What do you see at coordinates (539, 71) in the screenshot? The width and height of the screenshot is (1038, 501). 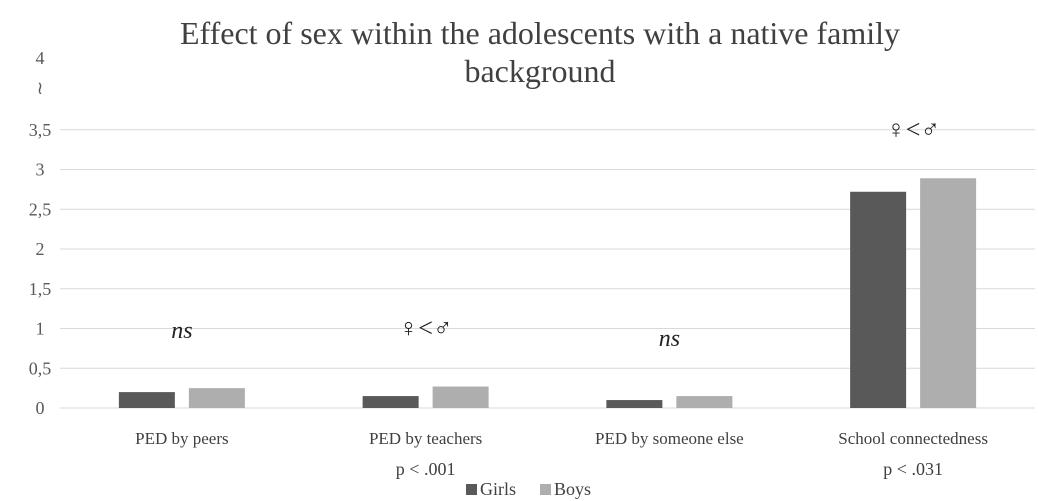 I see `chart-title-line-2: background` at bounding box center [539, 71].